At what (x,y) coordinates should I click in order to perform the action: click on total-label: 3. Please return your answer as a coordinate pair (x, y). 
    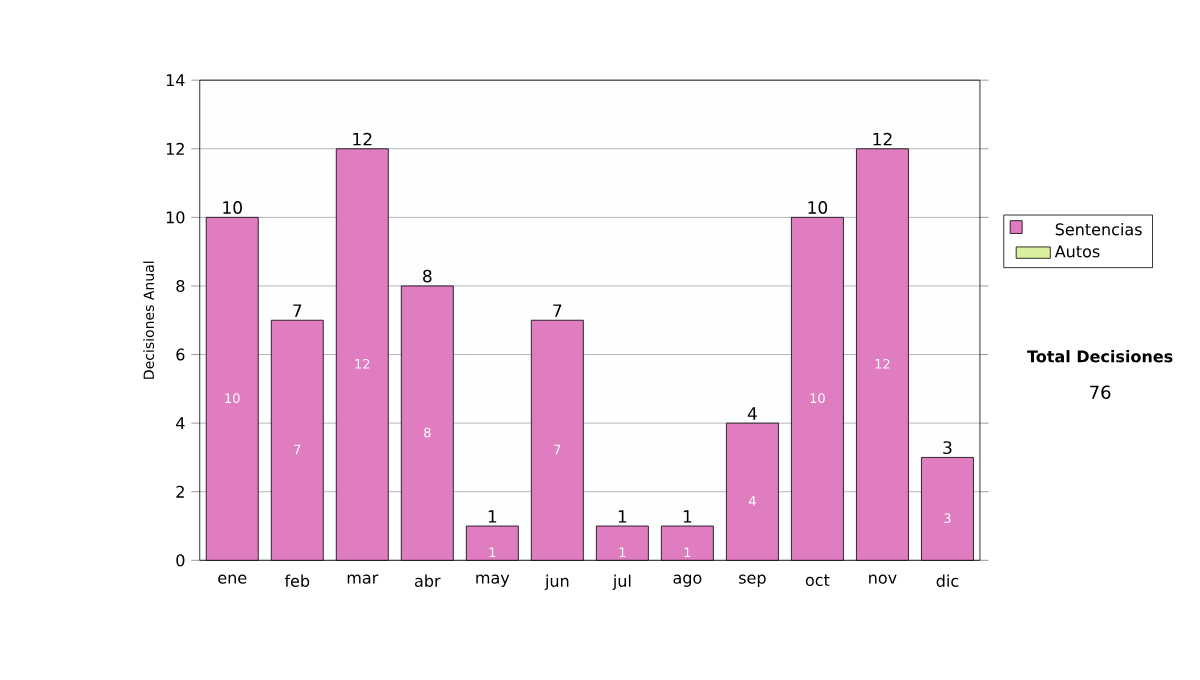
    Looking at the image, I should click on (947, 447).